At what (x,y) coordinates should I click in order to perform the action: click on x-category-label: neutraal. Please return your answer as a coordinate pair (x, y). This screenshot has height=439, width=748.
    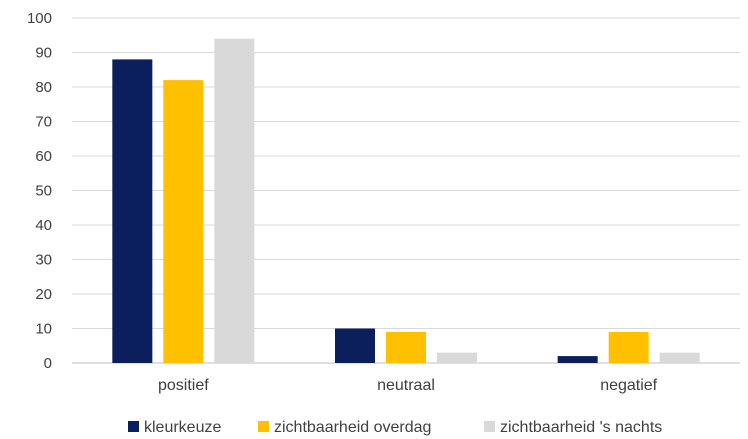
    Looking at the image, I should click on (406, 385).